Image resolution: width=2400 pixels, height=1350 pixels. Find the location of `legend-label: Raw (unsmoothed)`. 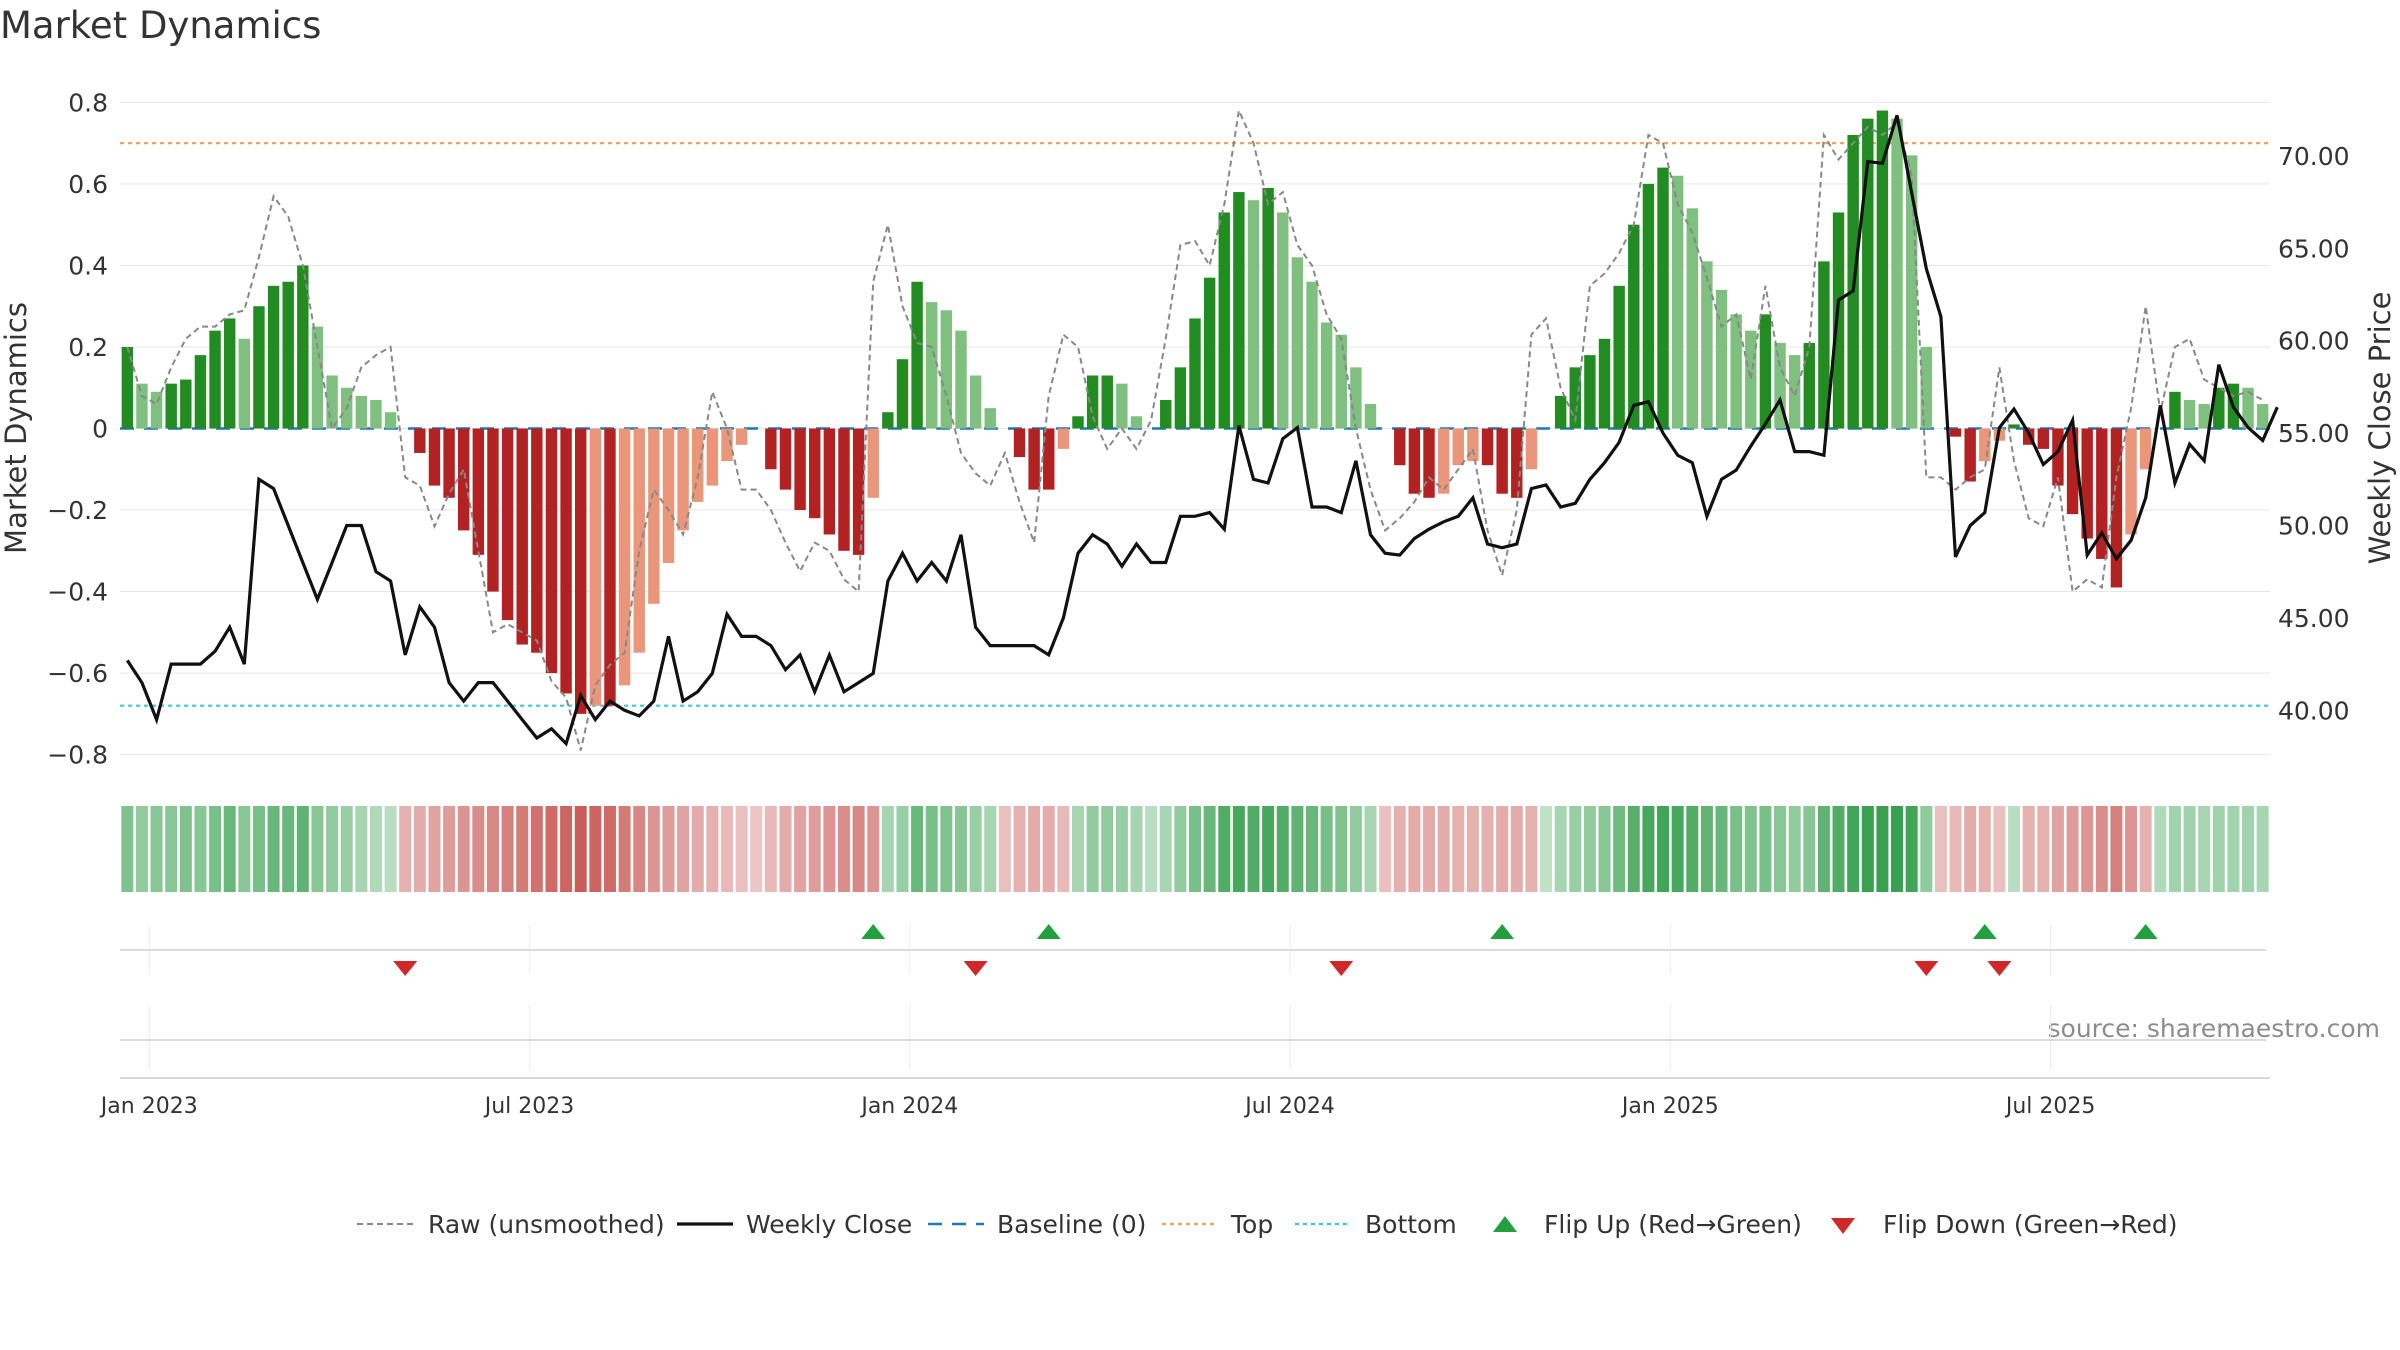

legend-label: Raw (unsmoothed) is located at coordinates (546, 1224).